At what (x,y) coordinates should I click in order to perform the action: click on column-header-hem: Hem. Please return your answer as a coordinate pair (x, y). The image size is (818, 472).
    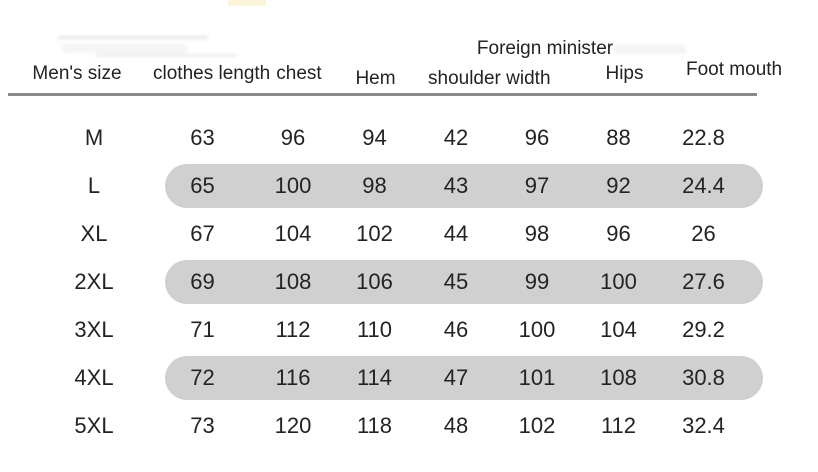
    Looking at the image, I should click on (375, 78).